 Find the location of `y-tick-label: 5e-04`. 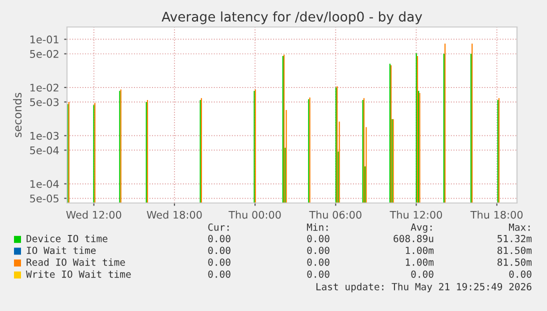

y-tick-label: 5e-04 is located at coordinates (44, 150).